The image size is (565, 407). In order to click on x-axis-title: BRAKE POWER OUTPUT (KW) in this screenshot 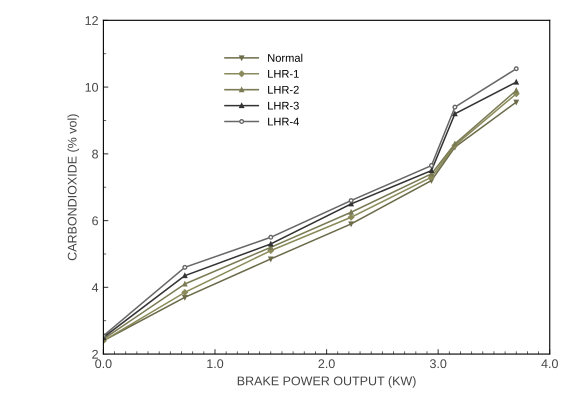, I will do `click(327, 382)`.